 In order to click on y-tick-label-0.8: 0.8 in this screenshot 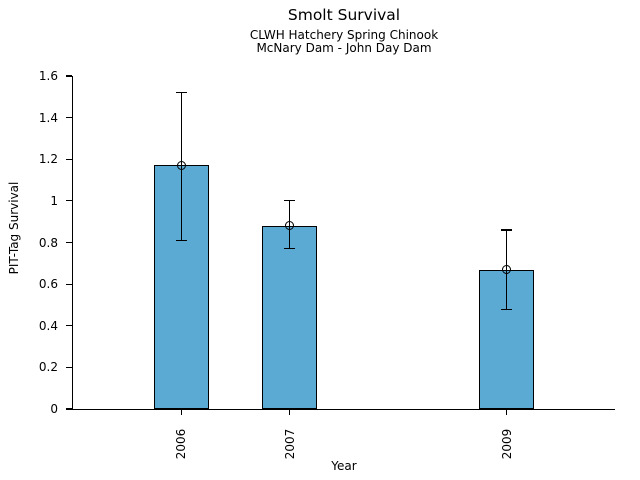, I will do `click(48, 242)`.